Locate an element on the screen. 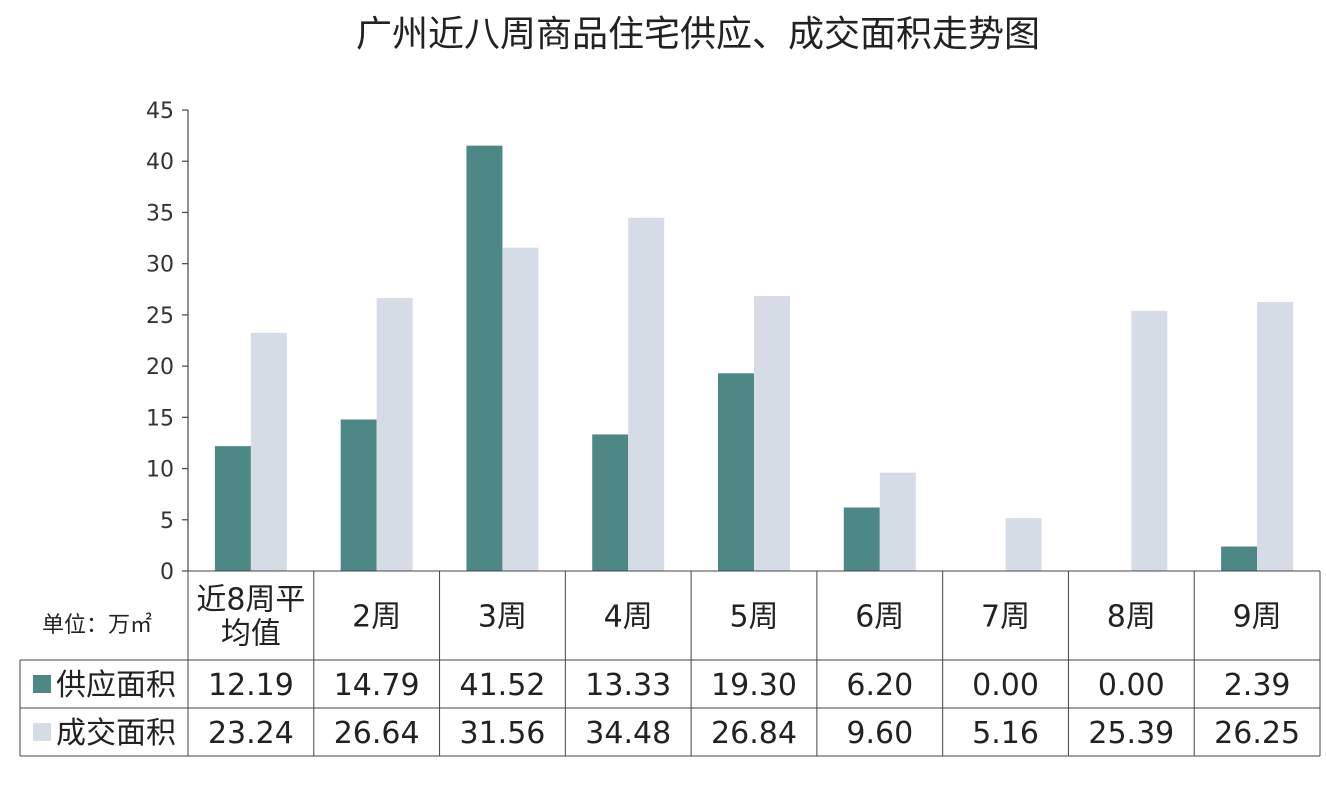  category-label: 均值 is located at coordinates (251, 634).